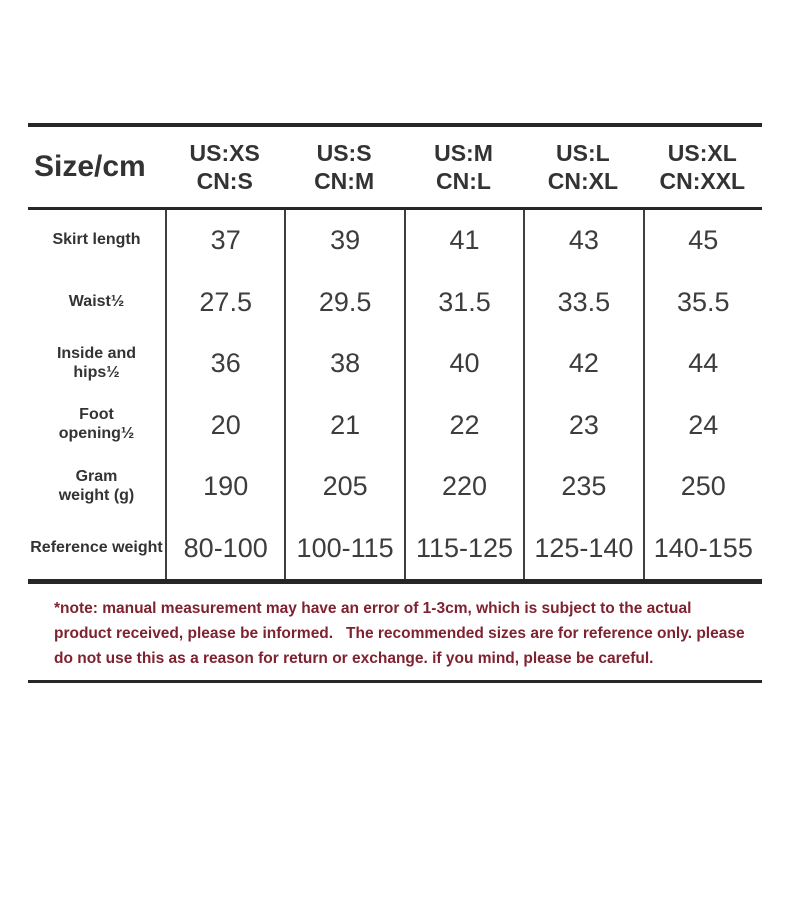 The image size is (790, 913). What do you see at coordinates (224, 487) in the screenshot?
I see `cell-gram-weight-xs: 190` at bounding box center [224, 487].